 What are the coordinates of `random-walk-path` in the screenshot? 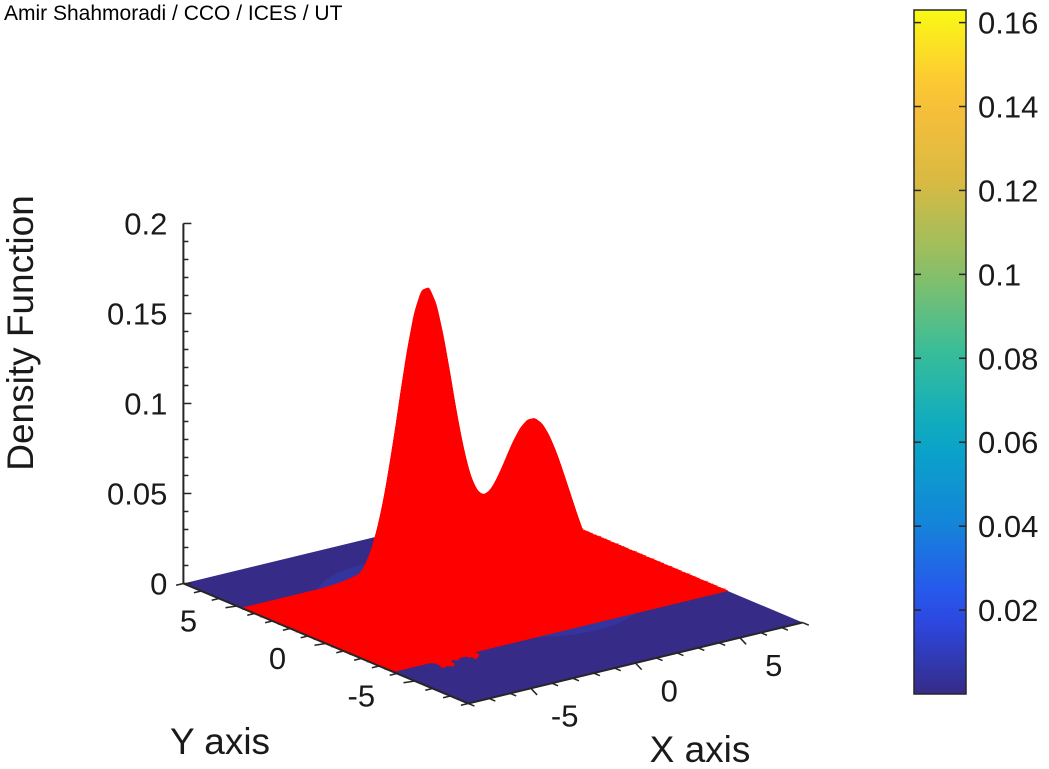 It's located at (446, 577).